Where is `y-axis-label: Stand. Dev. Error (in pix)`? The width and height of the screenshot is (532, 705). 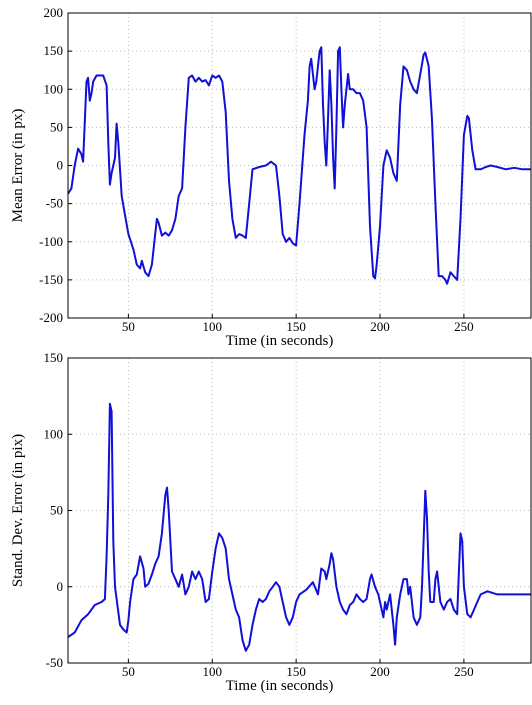 y-axis-label: Stand. Dev. Error (in pix) is located at coordinates (18, 510).